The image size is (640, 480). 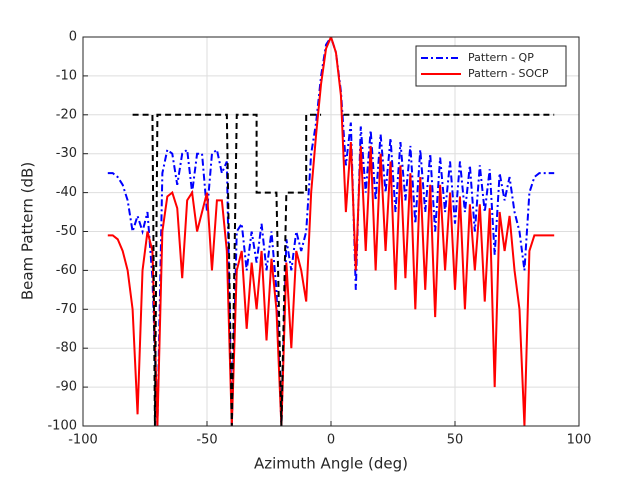 What do you see at coordinates (83, 440) in the screenshot?
I see `x-tick-label: -100` at bounding box center [83, 440].